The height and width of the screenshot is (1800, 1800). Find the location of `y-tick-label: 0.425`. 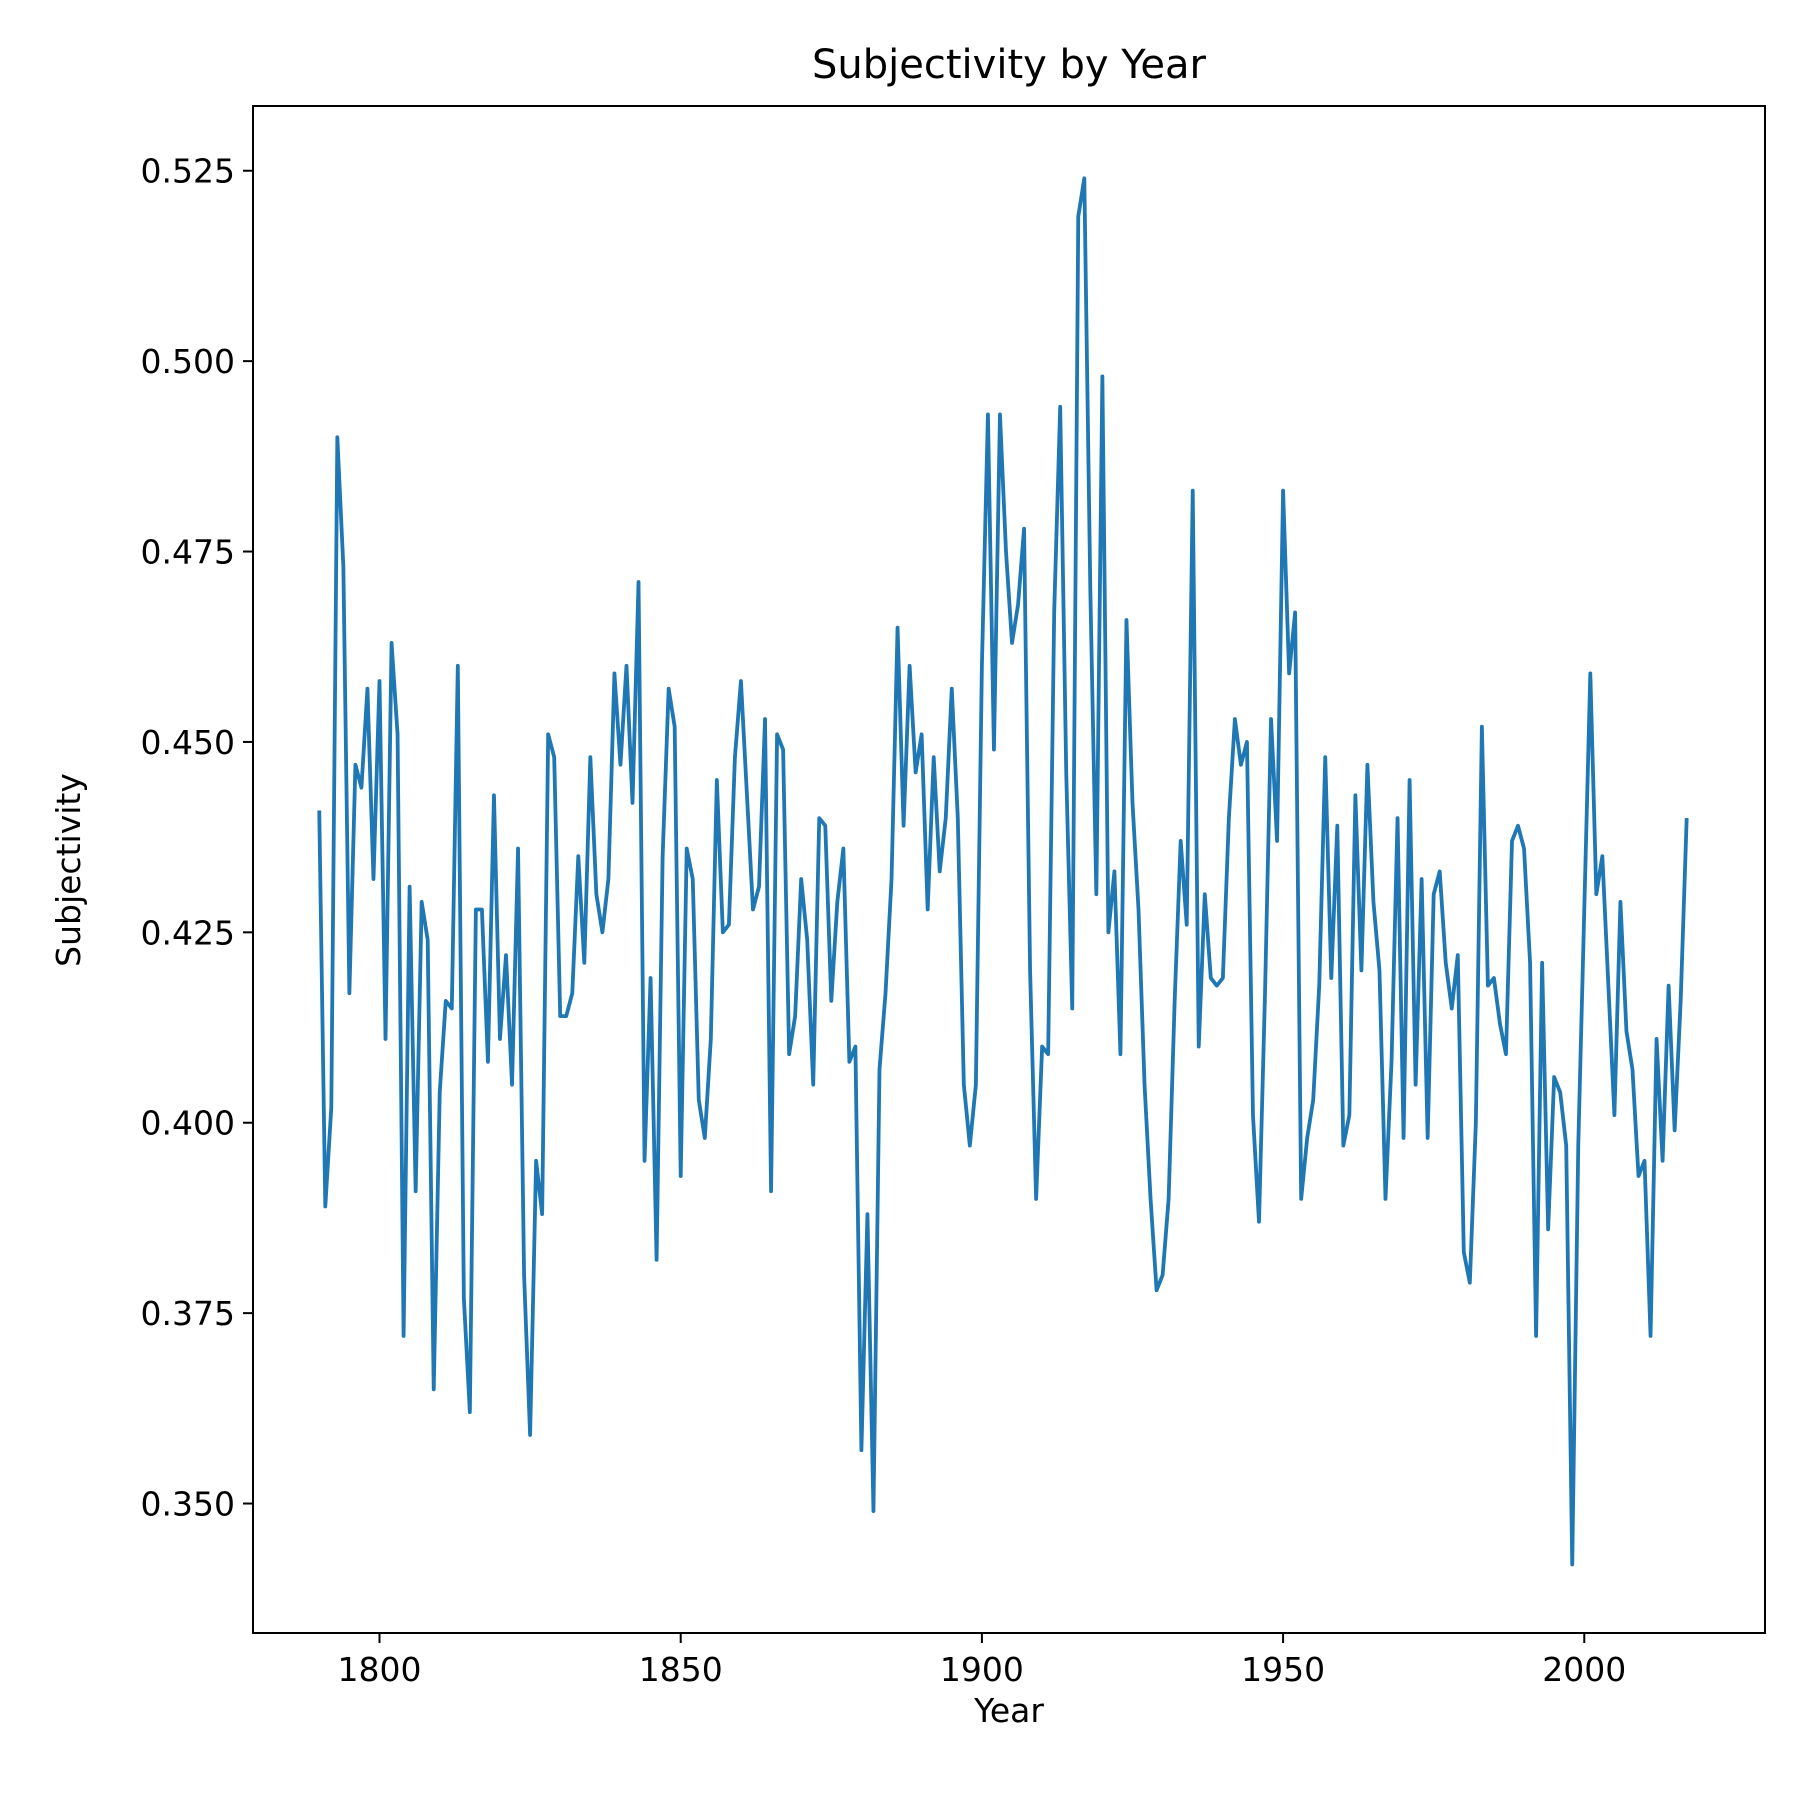

y-tick-label: 0.425 is located at coordinates (188, 932).